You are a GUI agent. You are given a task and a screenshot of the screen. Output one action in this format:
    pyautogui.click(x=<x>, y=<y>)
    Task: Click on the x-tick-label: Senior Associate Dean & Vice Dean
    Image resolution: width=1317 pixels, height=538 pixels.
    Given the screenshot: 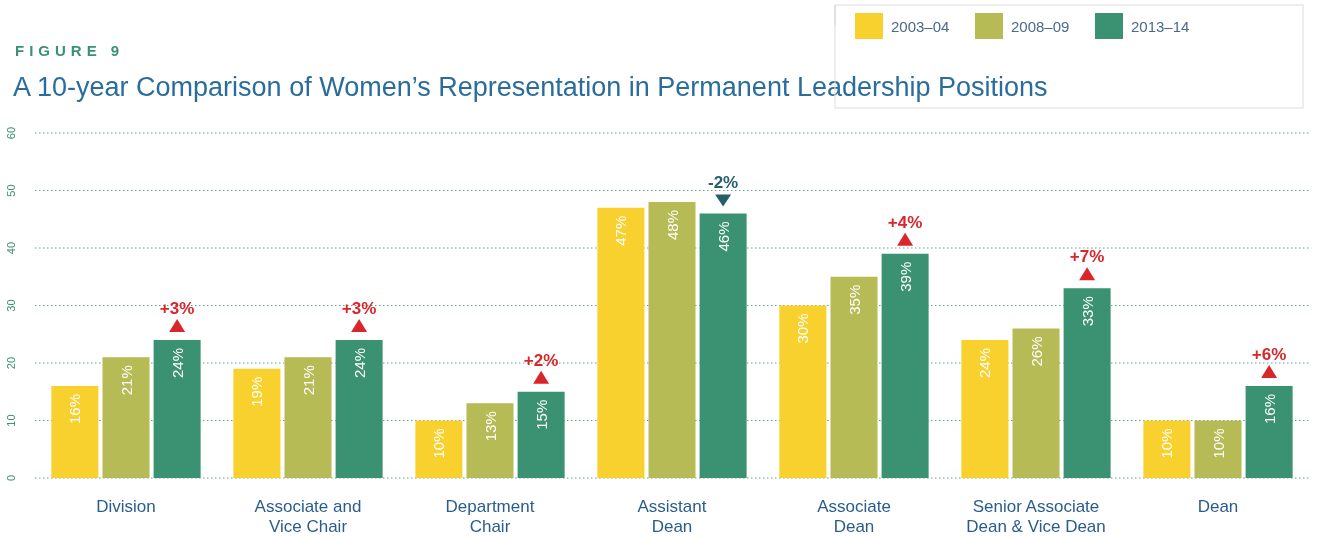 What is the action you would take?
    pyautogui.click(x=1036, y=516)
    